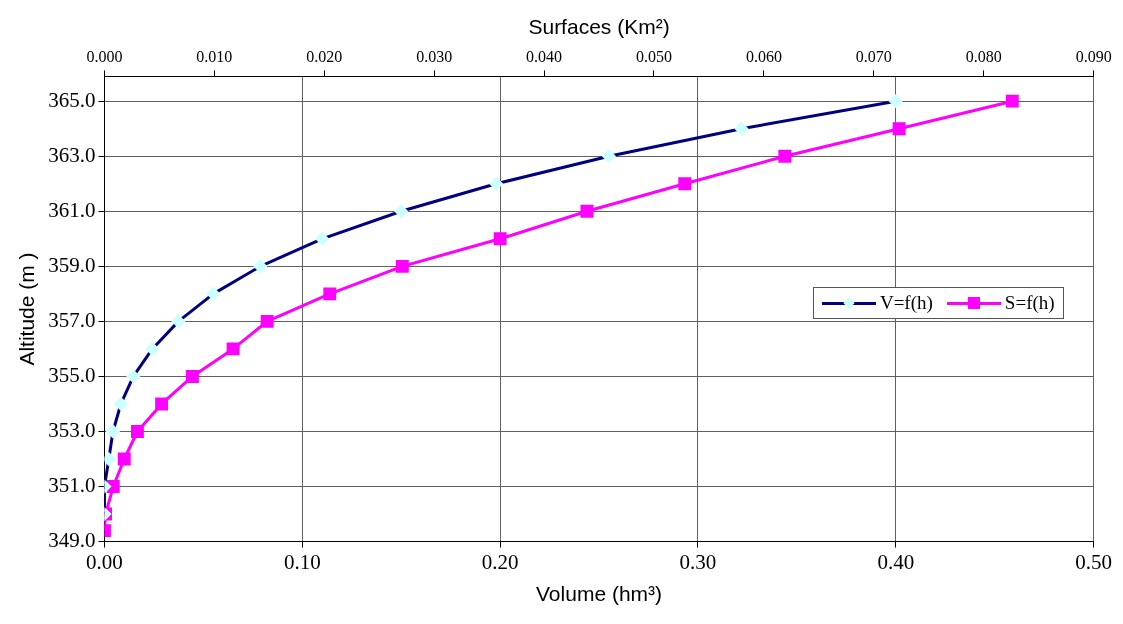 This screenshot has height=624, width=1123. I want to click on legend-label: V=f(h), so click(906, 303).